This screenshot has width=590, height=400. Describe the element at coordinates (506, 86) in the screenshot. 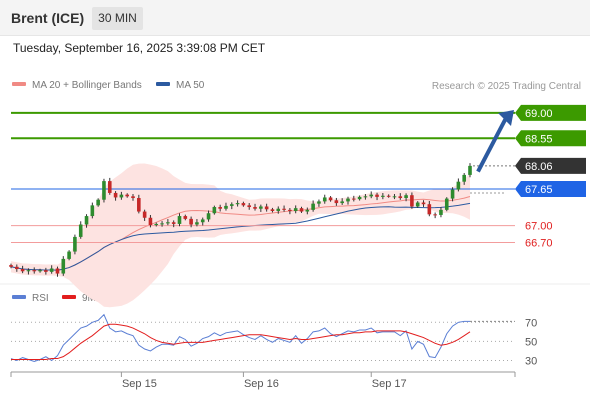

I see `copyright-notice: Research © 2025 Trading Central` at that location.